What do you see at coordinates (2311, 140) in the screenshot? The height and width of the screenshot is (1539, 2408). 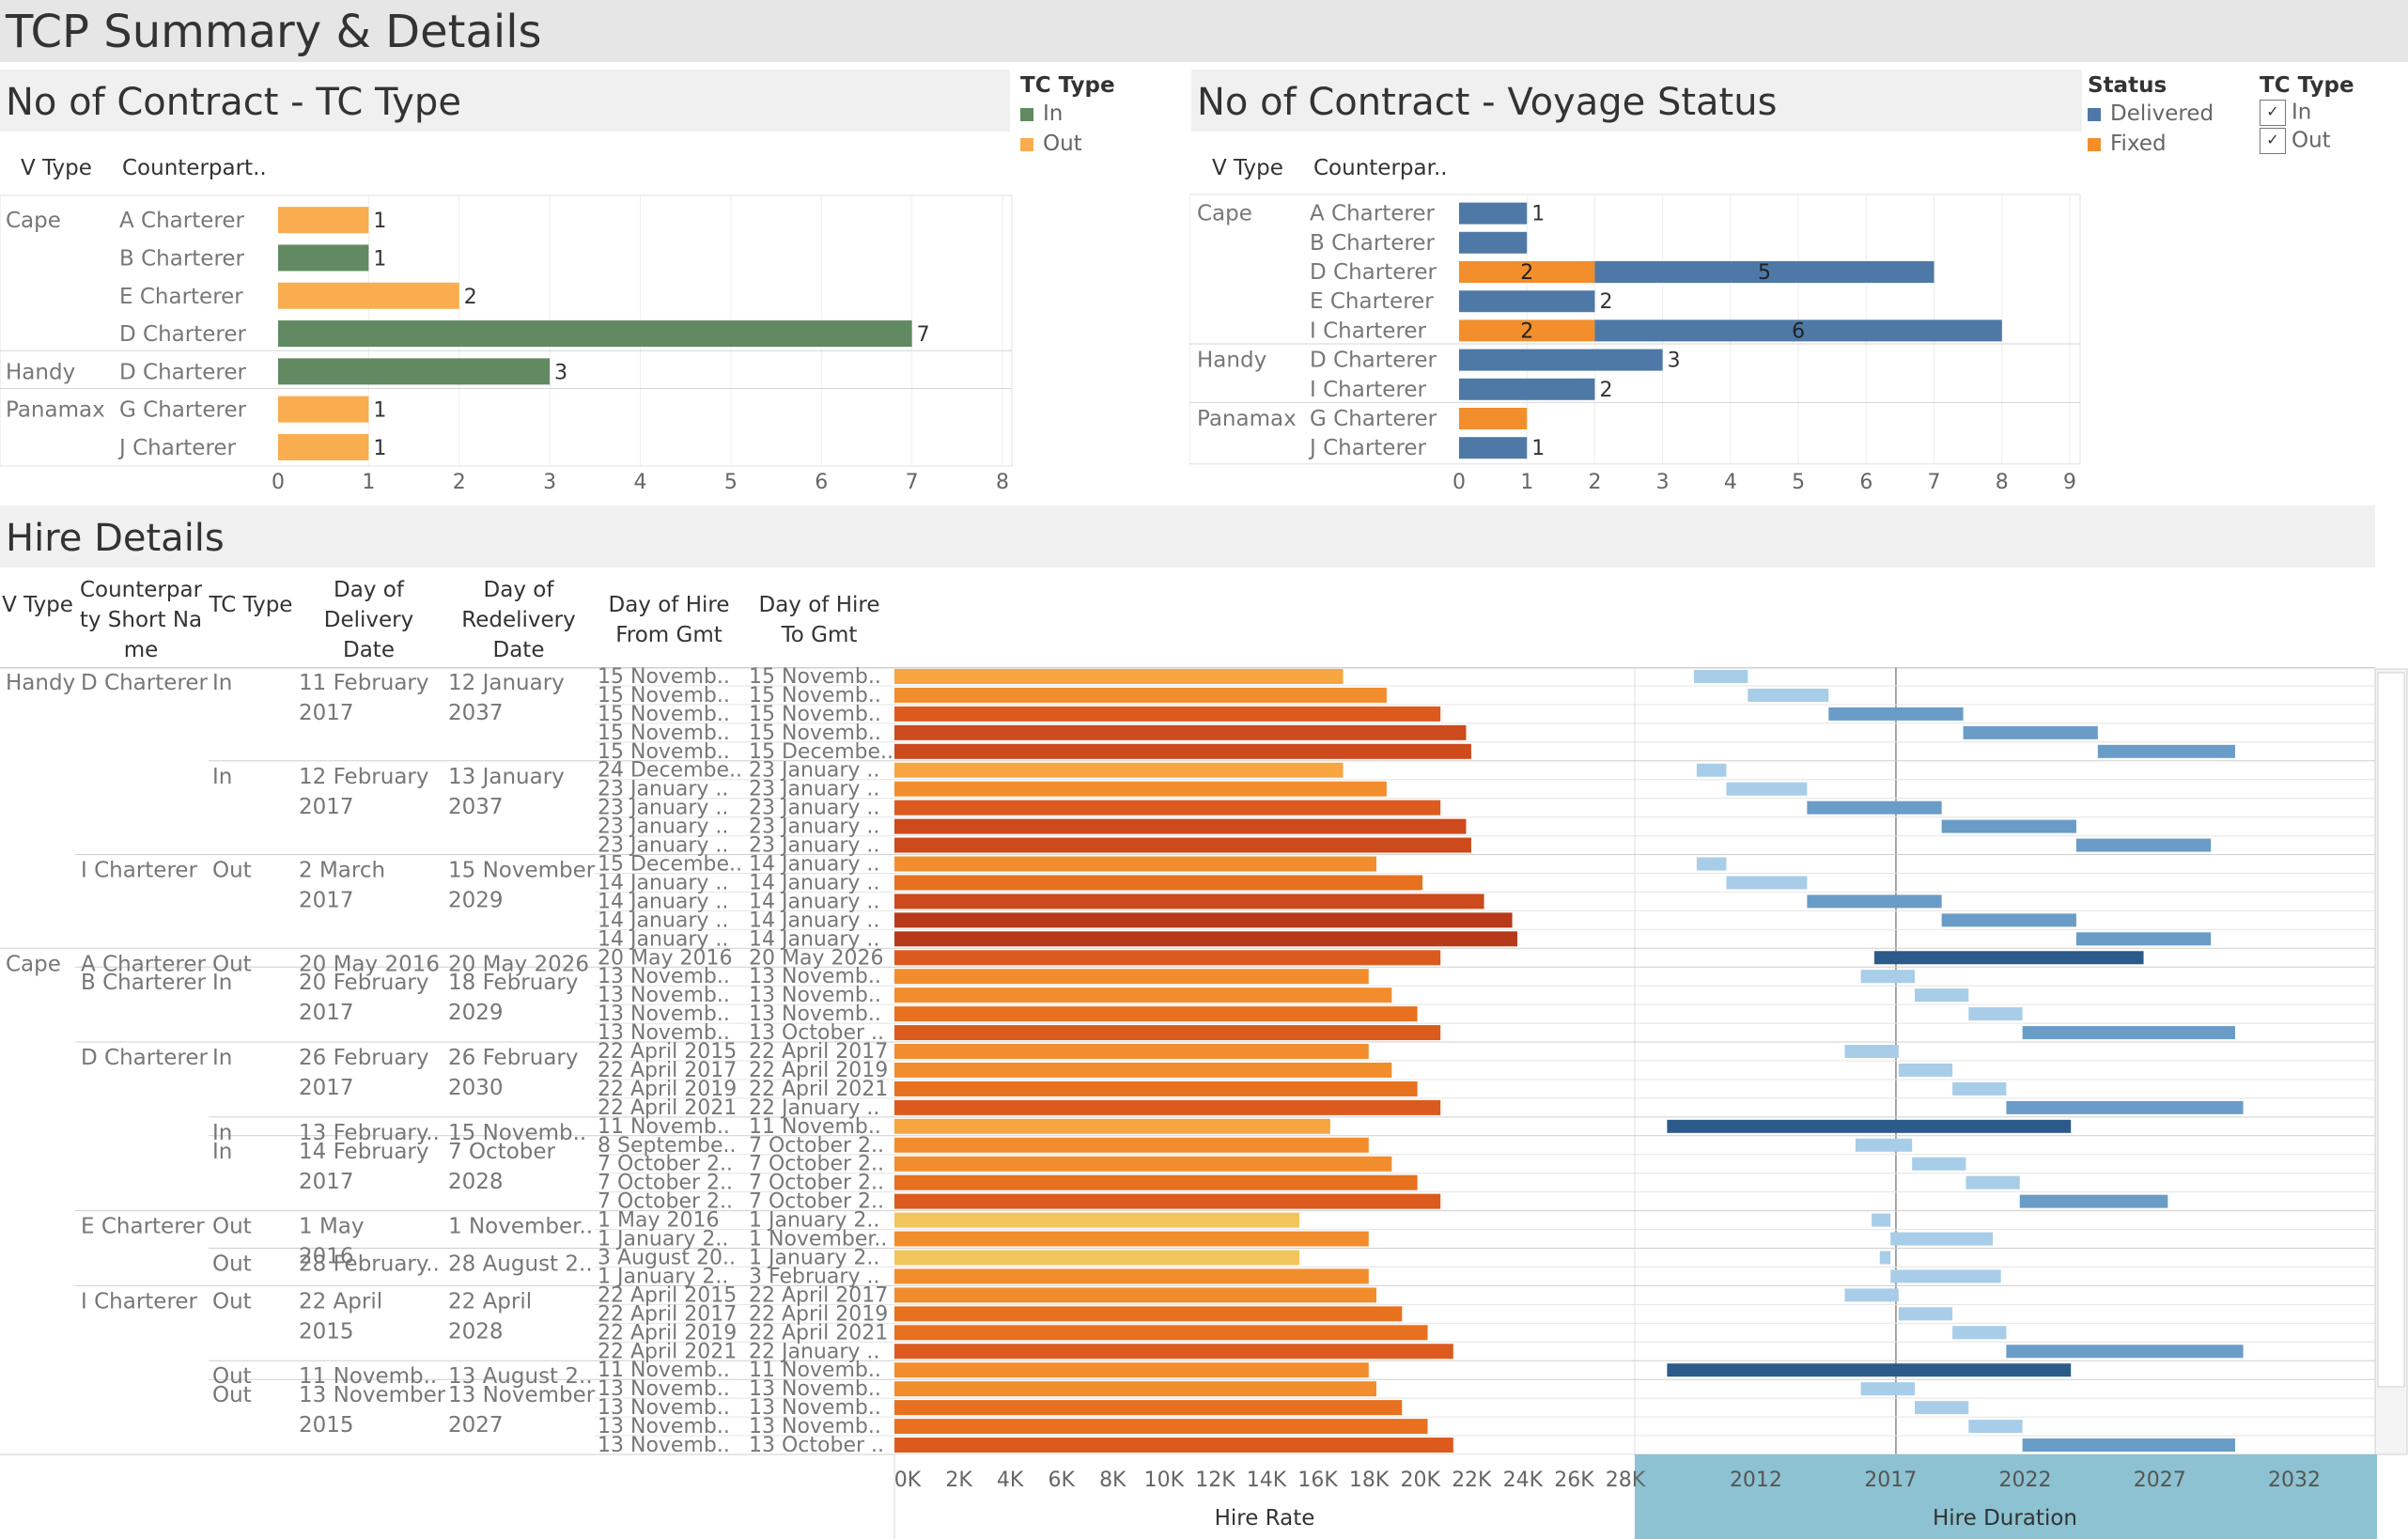 I see `filter-label-out: Out` at bounding box center [2311, 140].